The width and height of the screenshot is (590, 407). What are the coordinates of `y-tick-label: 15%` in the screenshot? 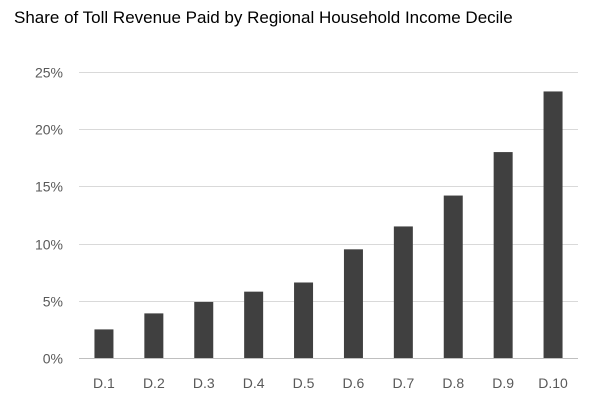 It's located at (49, 187).